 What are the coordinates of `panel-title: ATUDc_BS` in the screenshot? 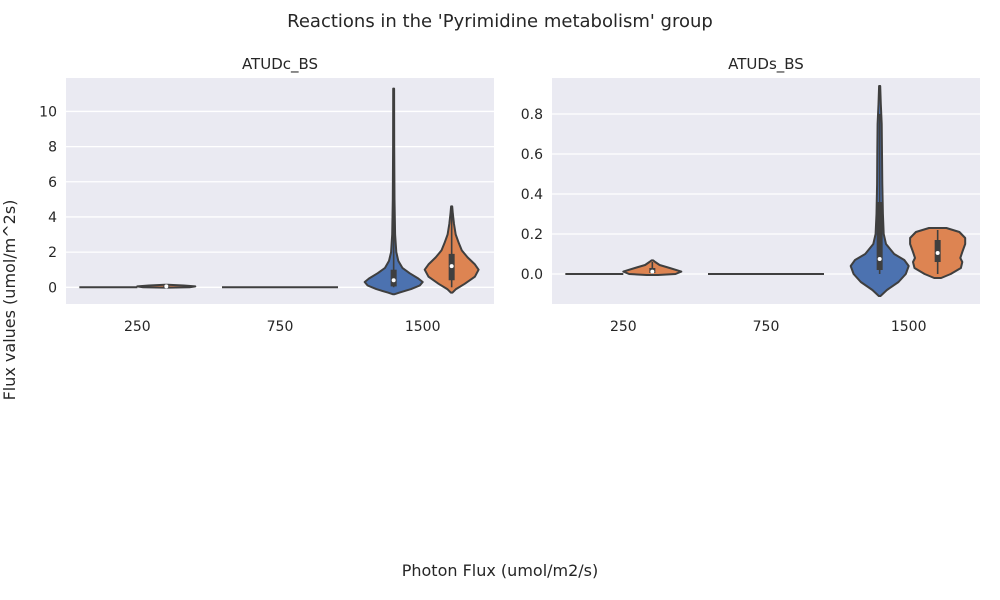 It's located at (280, 64).